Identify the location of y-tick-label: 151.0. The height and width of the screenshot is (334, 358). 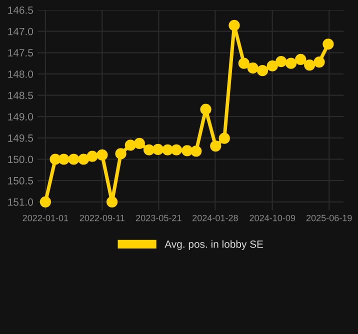
(21, 202).